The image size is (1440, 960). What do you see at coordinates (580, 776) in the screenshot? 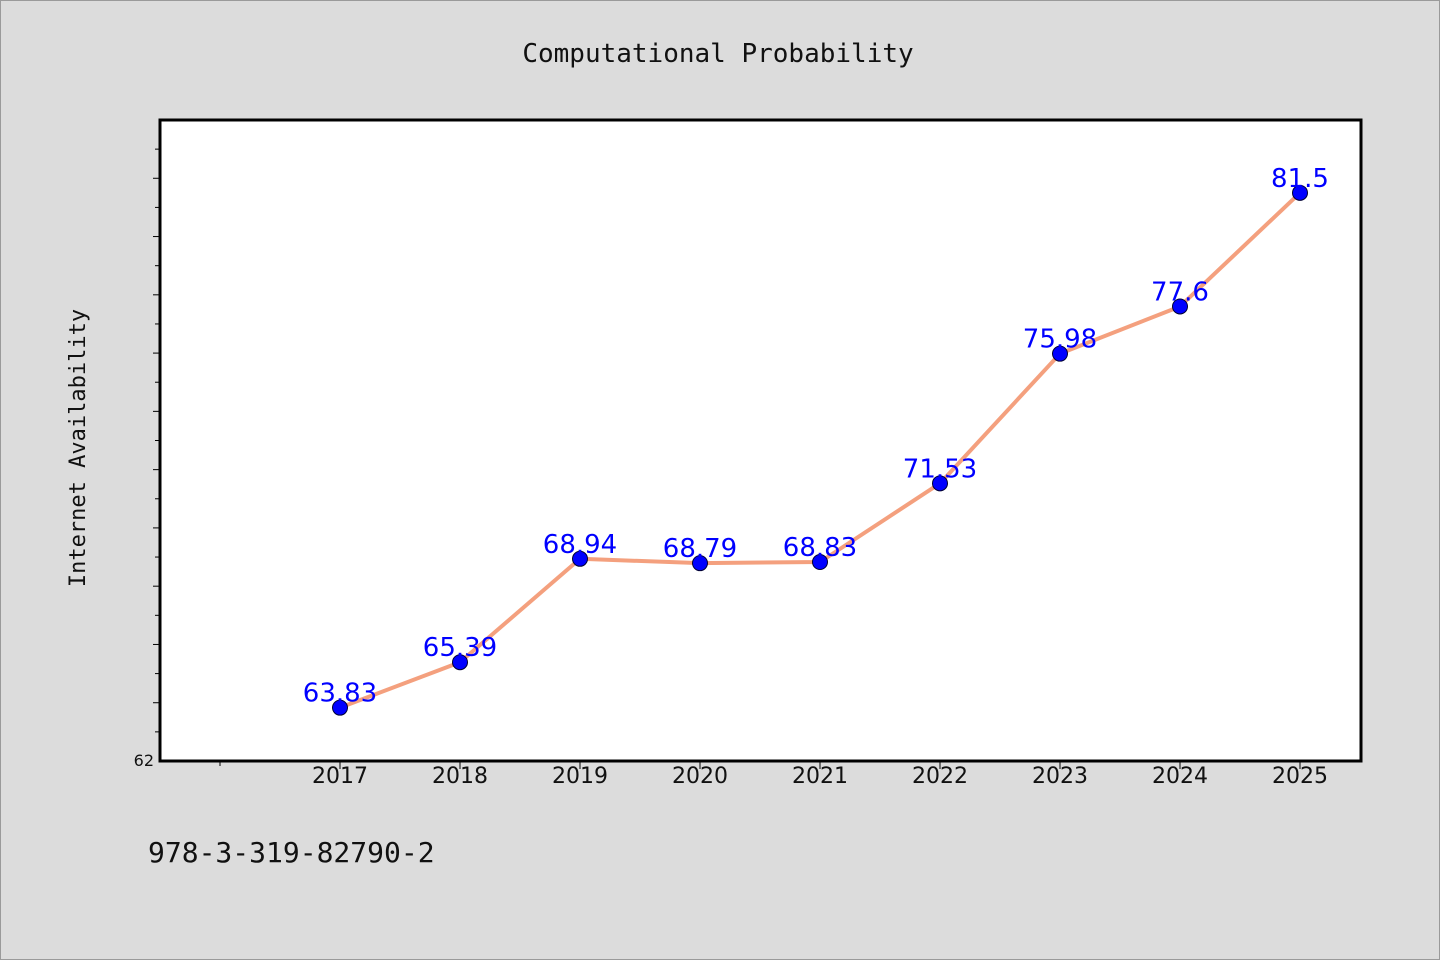
I see `x-tick-label-2019: 2019` at bounding box center [580, 776].